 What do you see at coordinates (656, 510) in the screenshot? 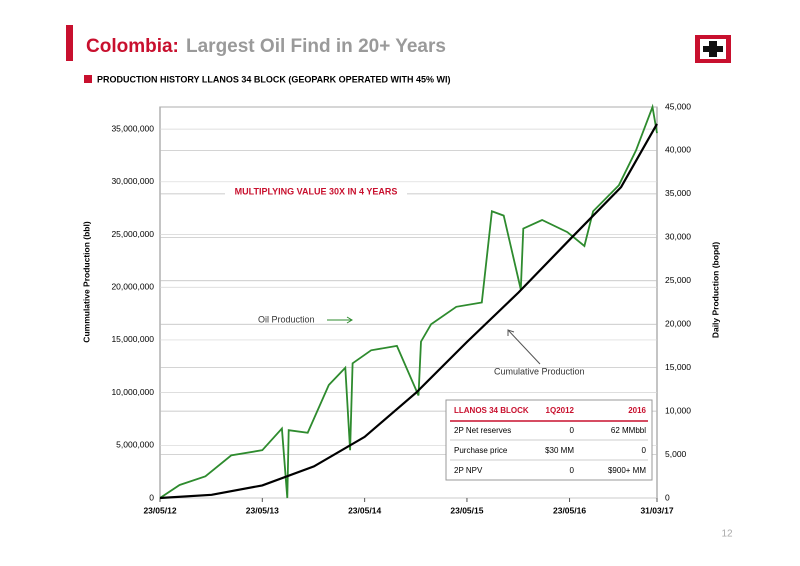
I see `x-tick-label: 31/03/17` at bounding box center [656, 510].